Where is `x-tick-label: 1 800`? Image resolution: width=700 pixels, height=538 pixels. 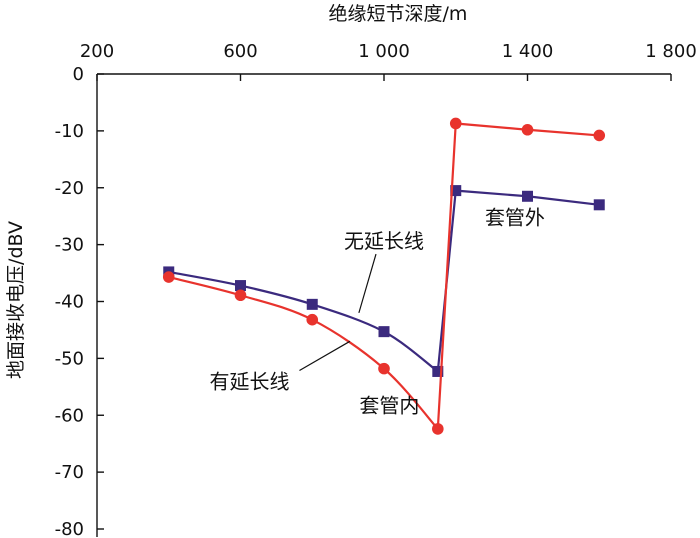 x-tick-label: 1 800 is located at coordinates (671, 51).